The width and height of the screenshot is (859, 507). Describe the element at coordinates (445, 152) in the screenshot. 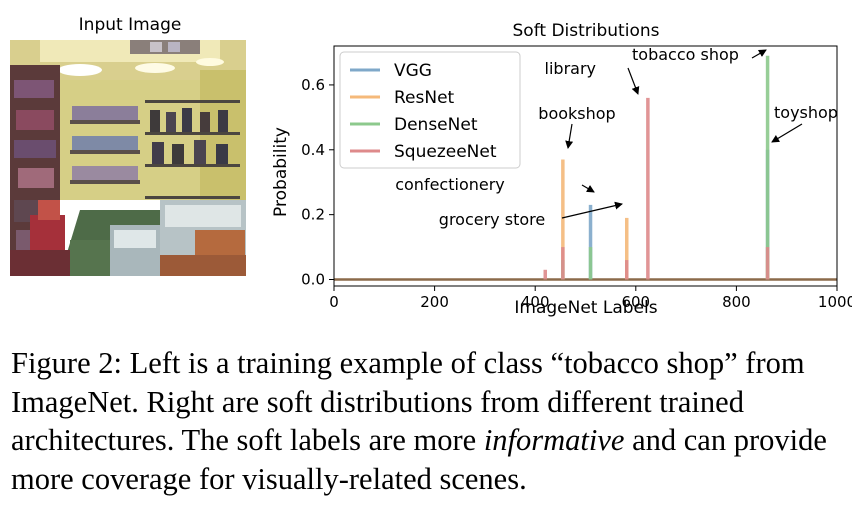

I see `legend-label-squezeenet: SquezeeNet` at that location.